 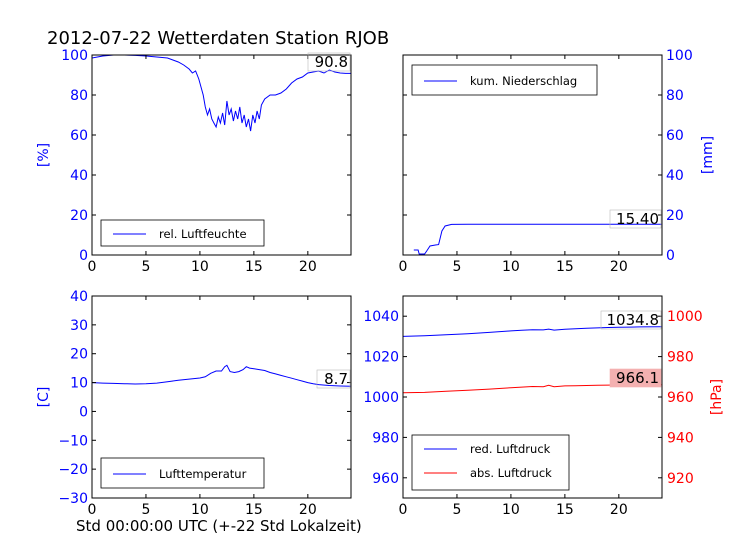 I want to click on last-value-annotation: 15.40, so click(x=635, y=219).